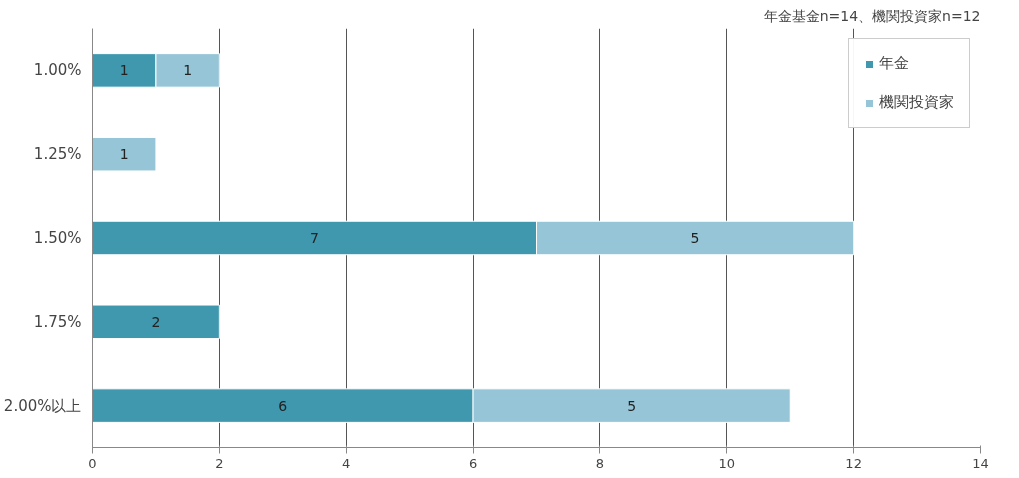 This screenshot has height=478, width=1019. What do you see at coordinates (853, 463) in the screenshot?
I see `x-tick-label: 12` at bounding box center [853, 463].